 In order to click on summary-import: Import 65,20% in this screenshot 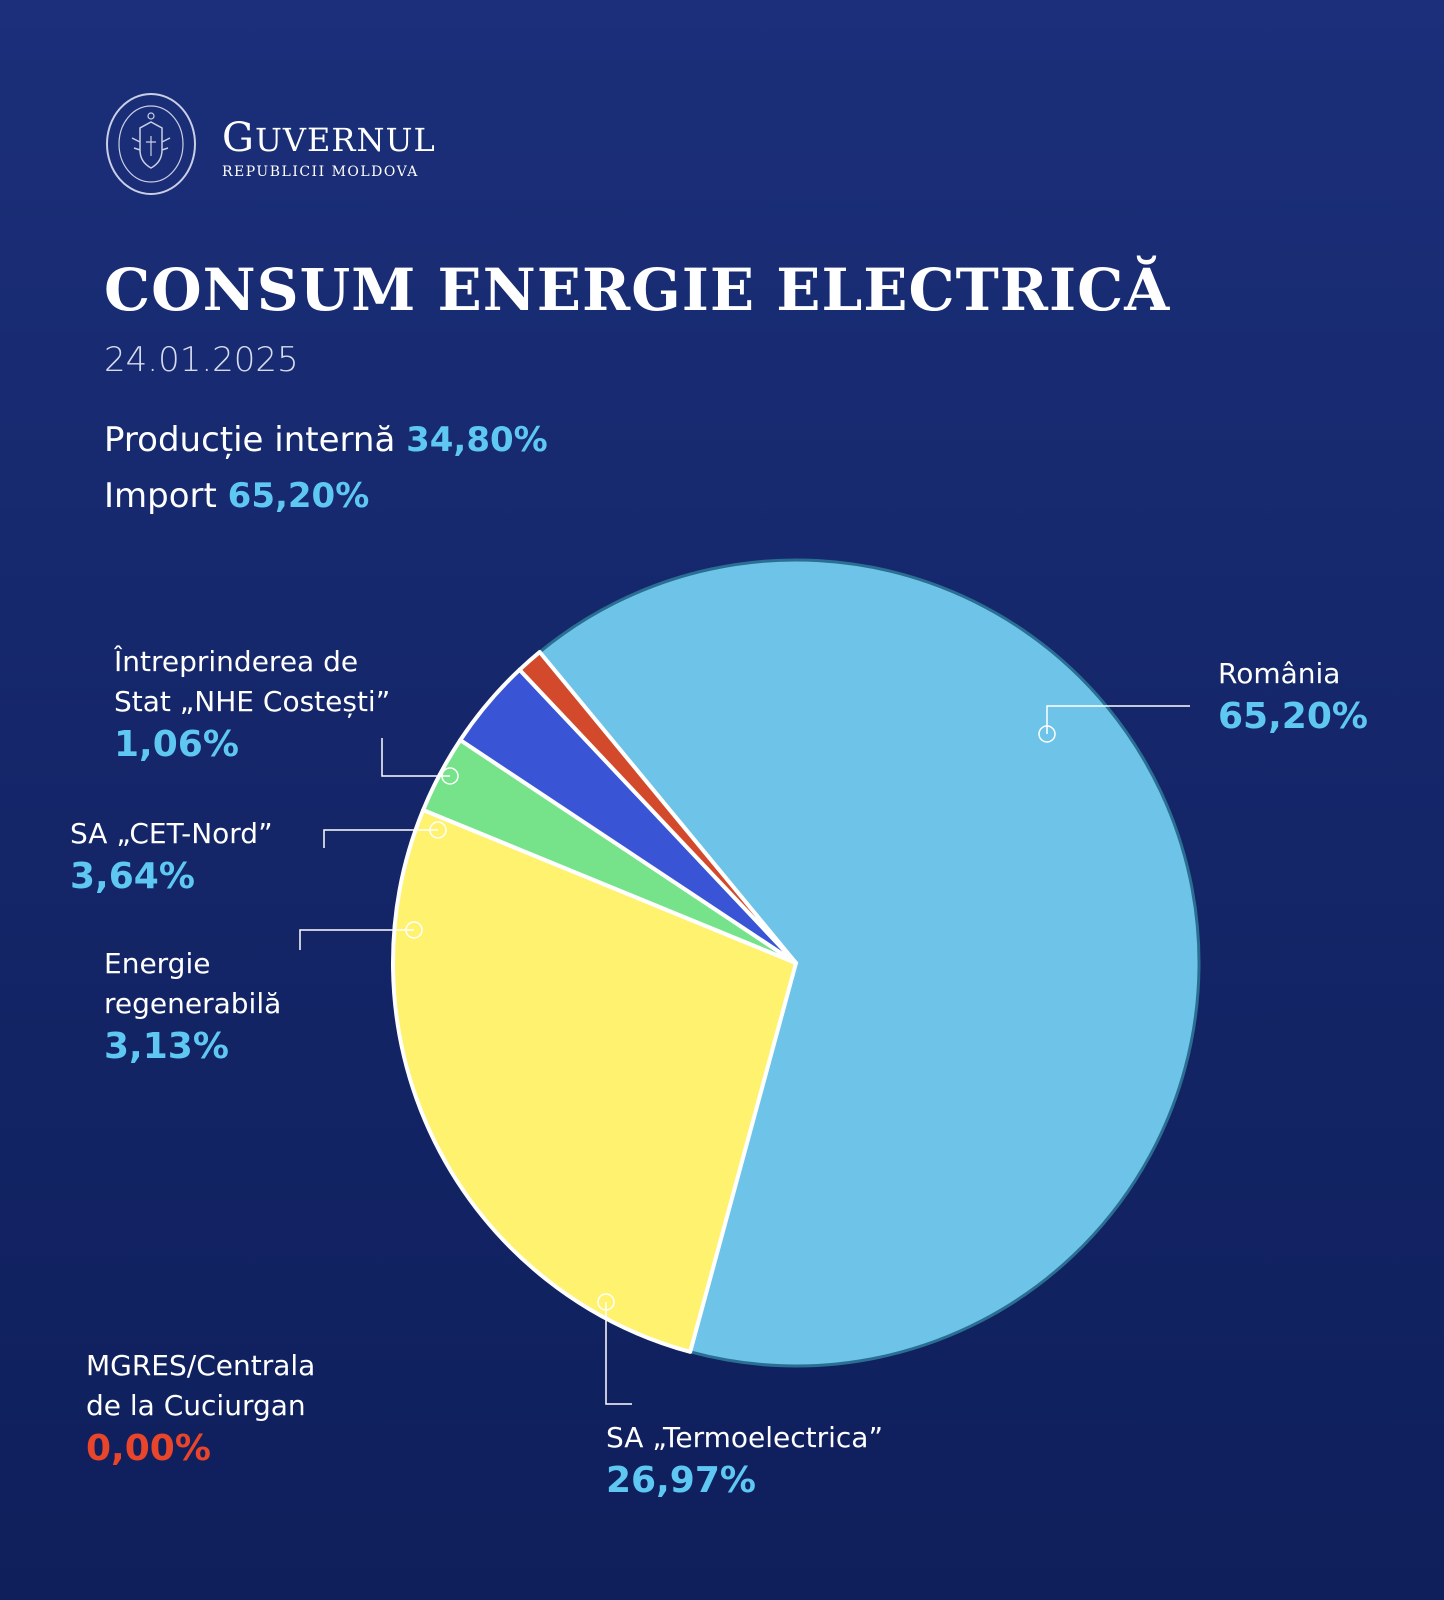, I will do `click(236, 496)`.